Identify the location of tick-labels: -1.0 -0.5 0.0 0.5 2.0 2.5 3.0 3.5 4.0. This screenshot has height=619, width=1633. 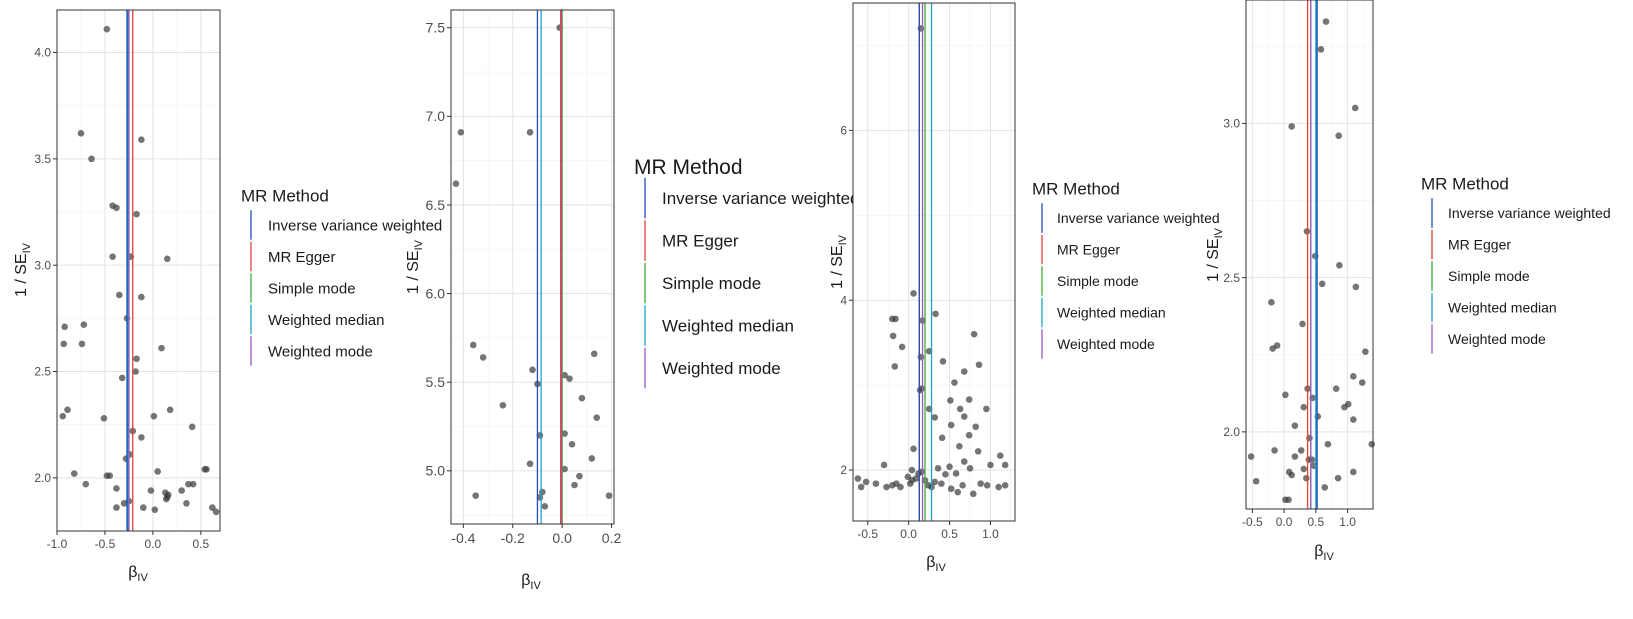
(121, 298).